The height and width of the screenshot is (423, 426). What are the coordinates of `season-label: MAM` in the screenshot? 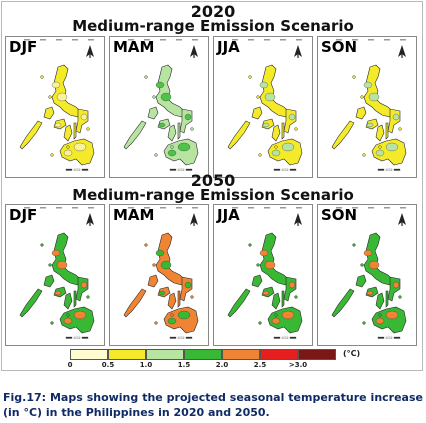 It's located at (134, 215).